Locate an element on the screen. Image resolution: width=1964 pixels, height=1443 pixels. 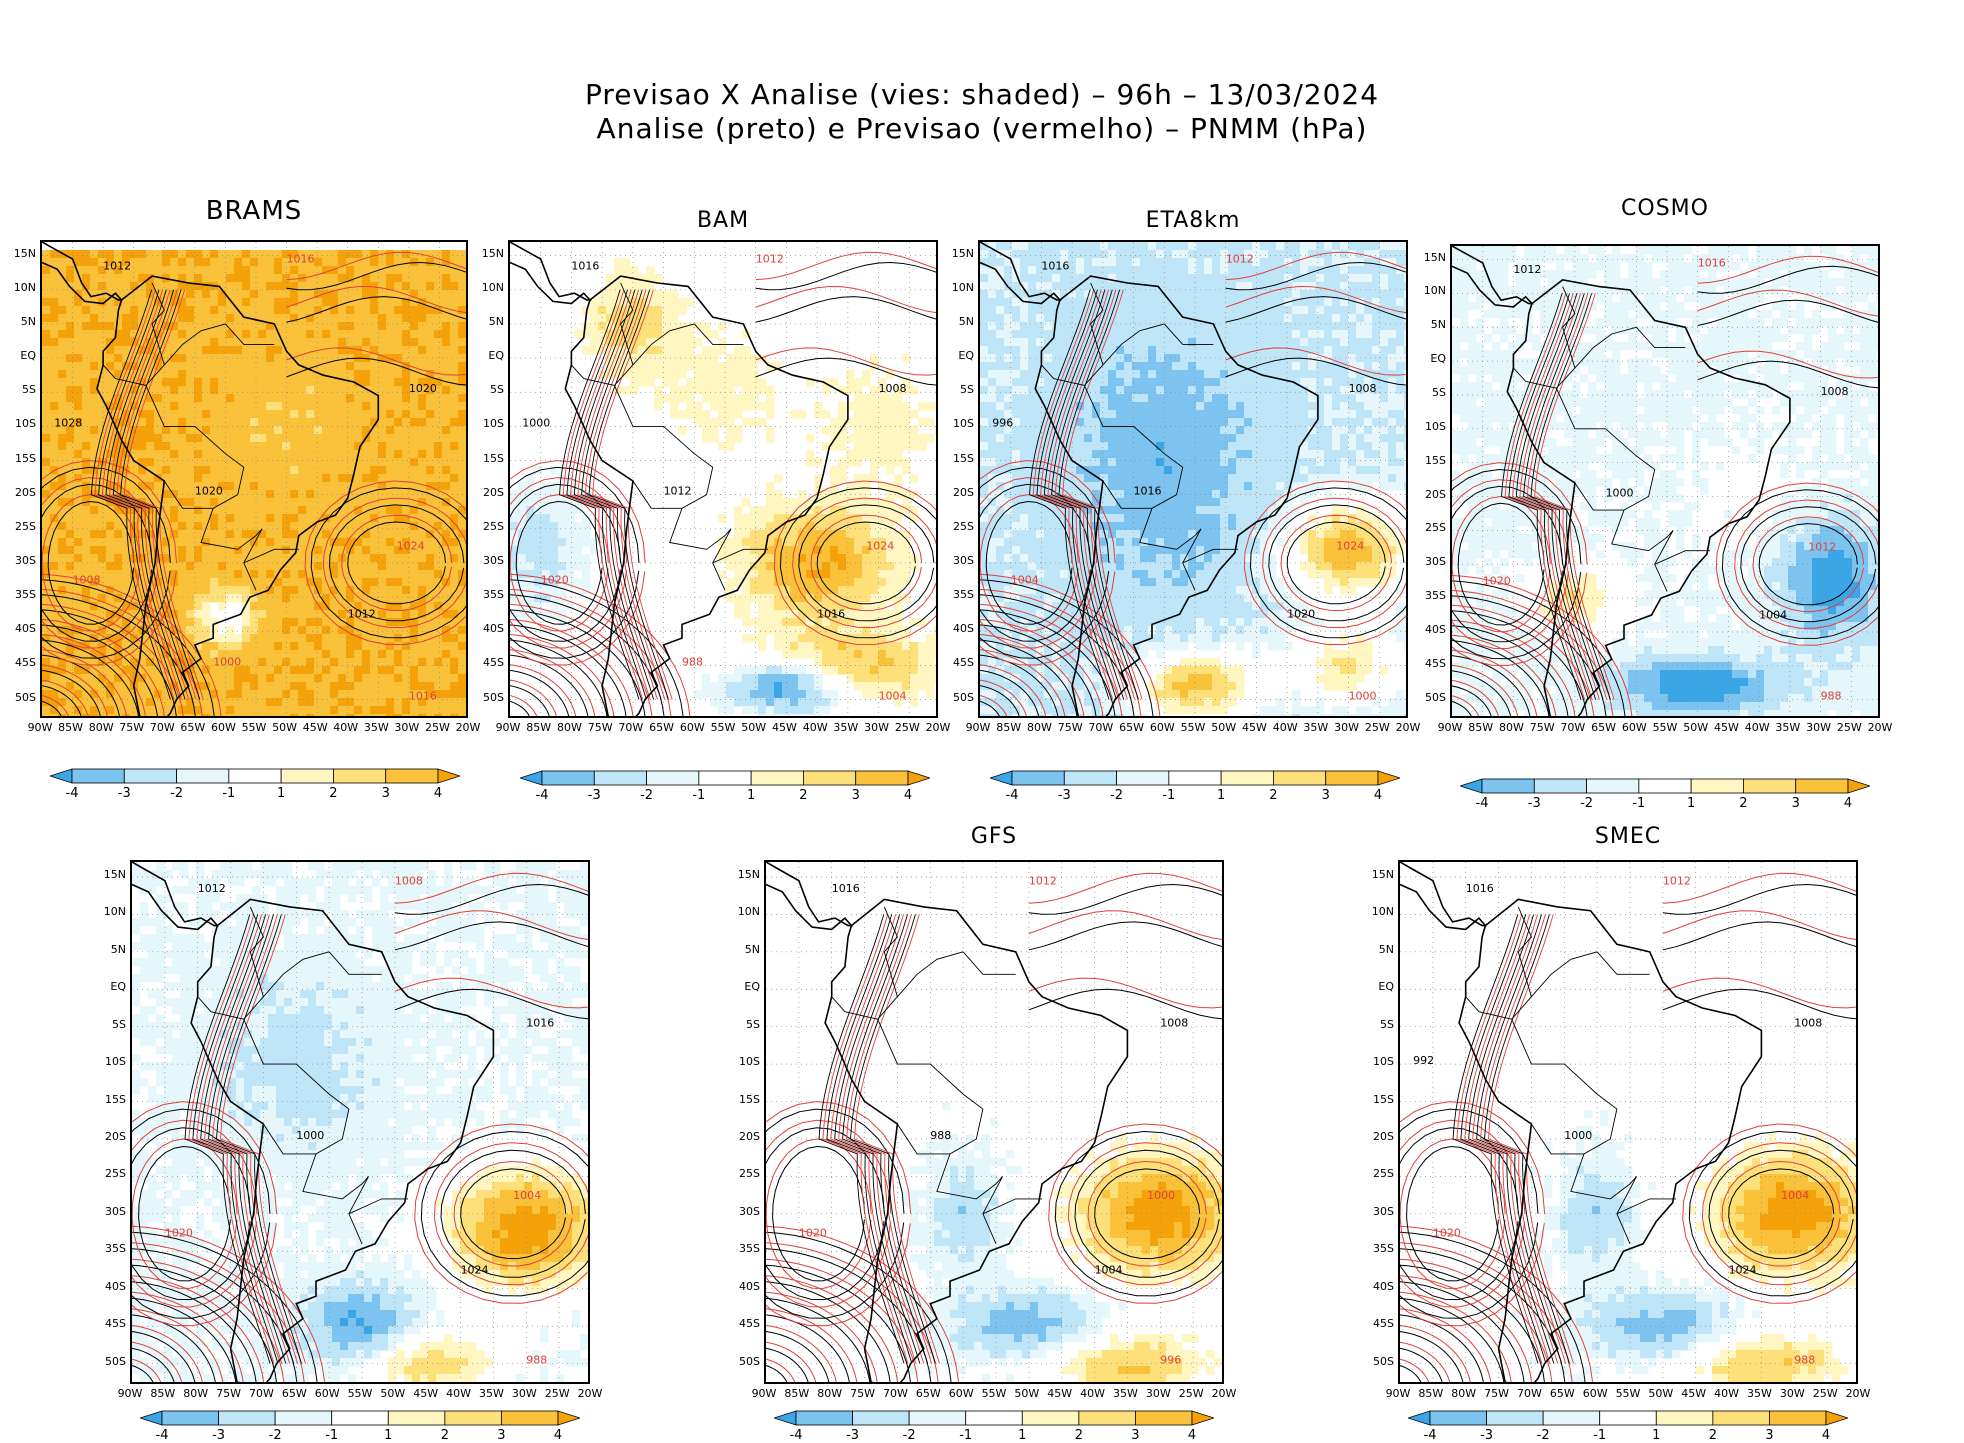
lat-tick-label: 15S is located at coordinates (112, 1099).